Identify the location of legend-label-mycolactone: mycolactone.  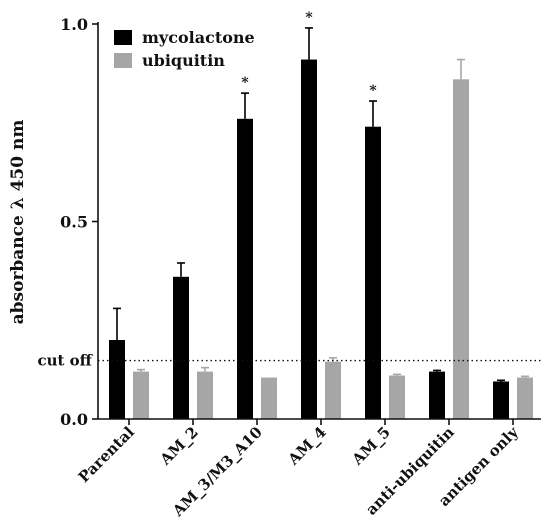
(198, 37).